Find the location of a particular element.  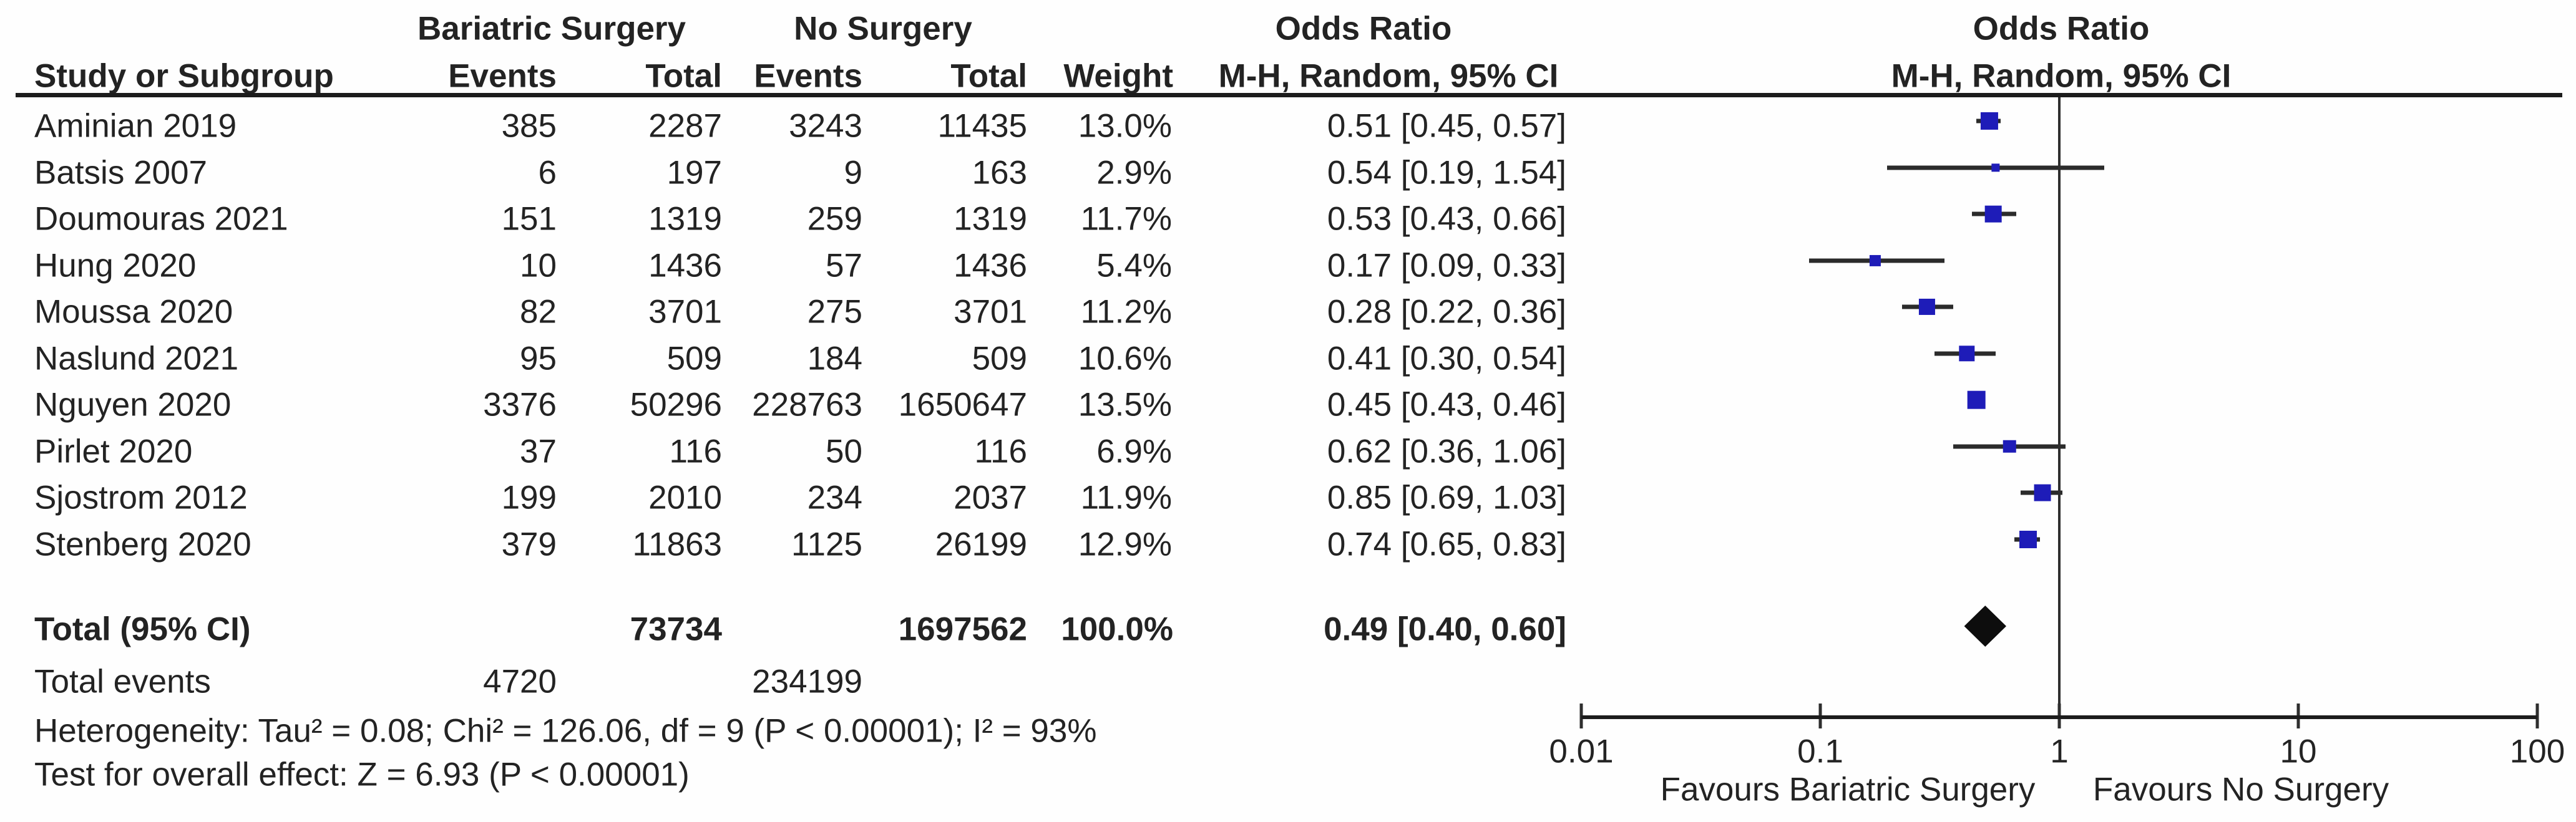

weight-cell: 11.7% is located at coordinates (1126, 219).